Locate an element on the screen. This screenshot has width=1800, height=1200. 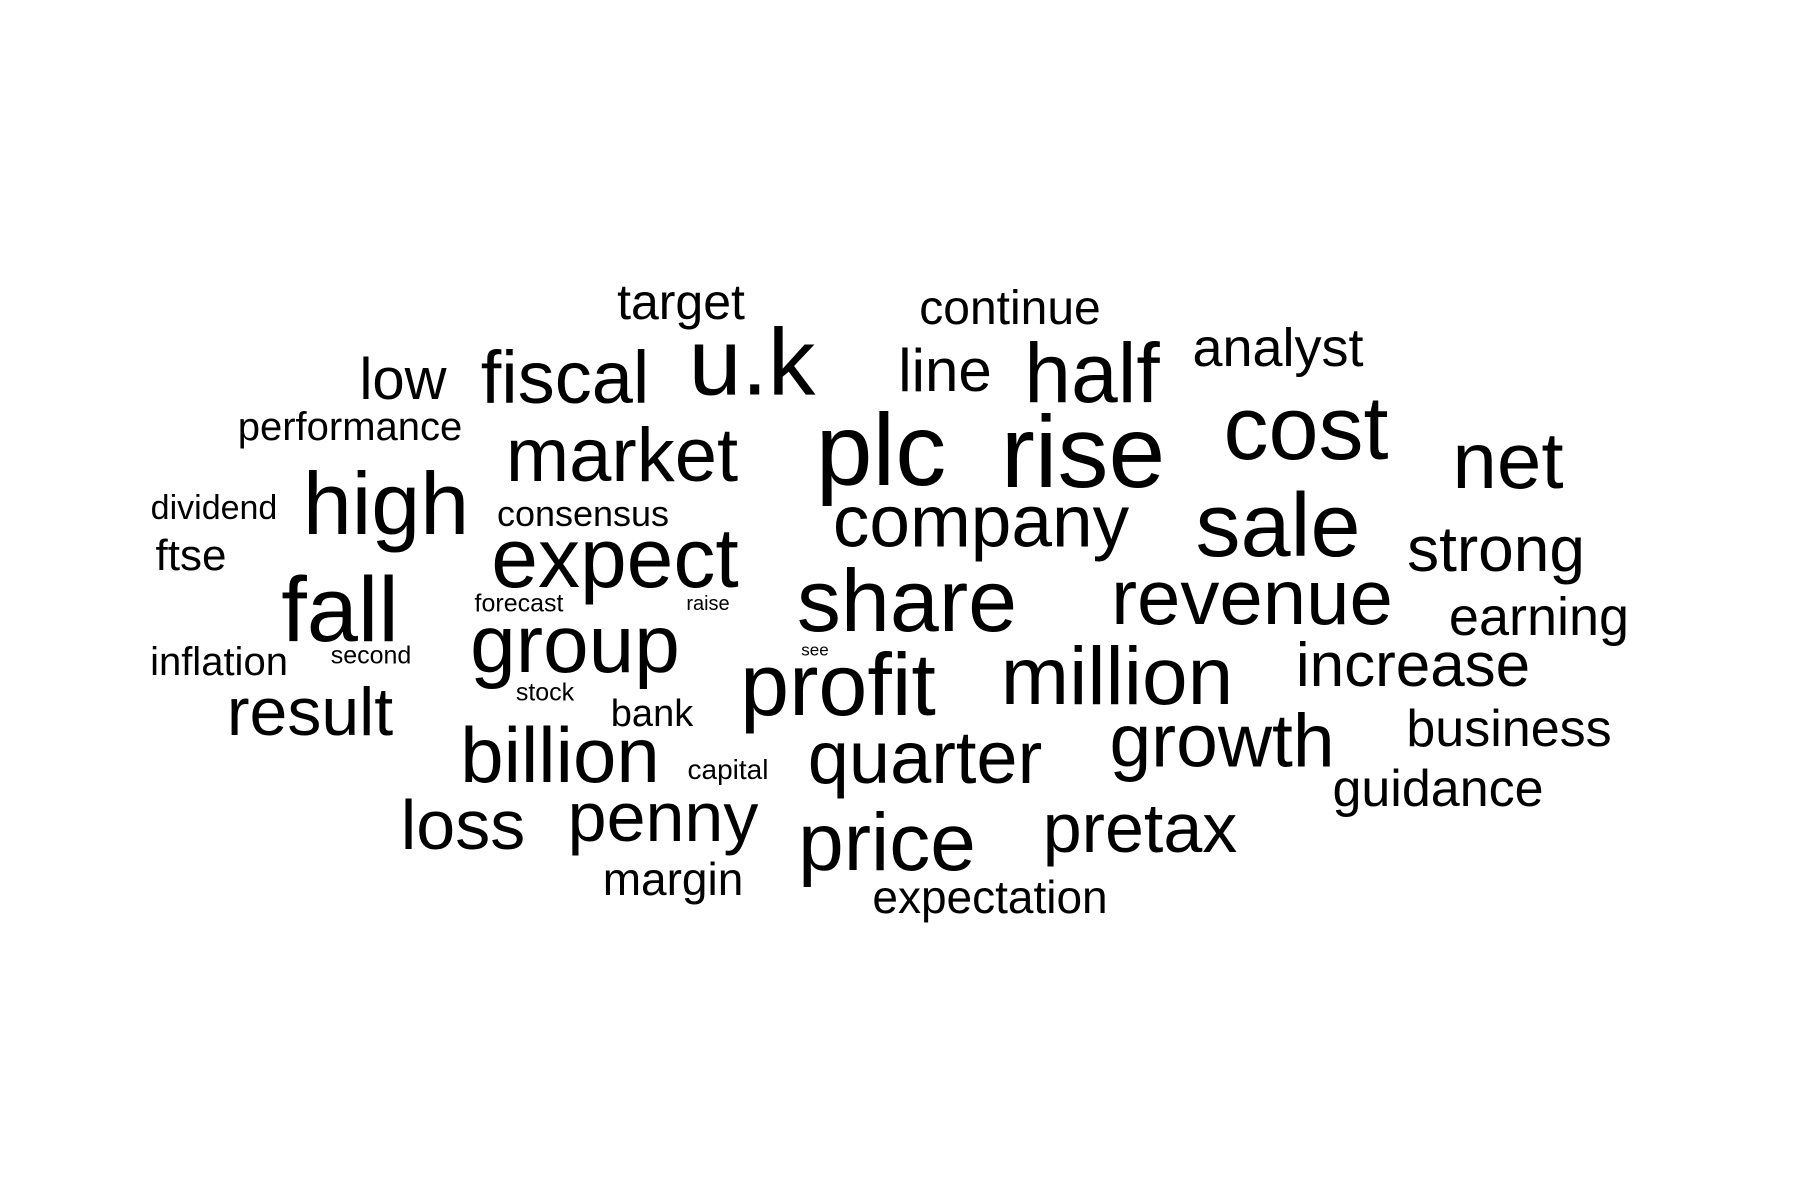
word-ftse: ftse is located at coordinates (191, 555).